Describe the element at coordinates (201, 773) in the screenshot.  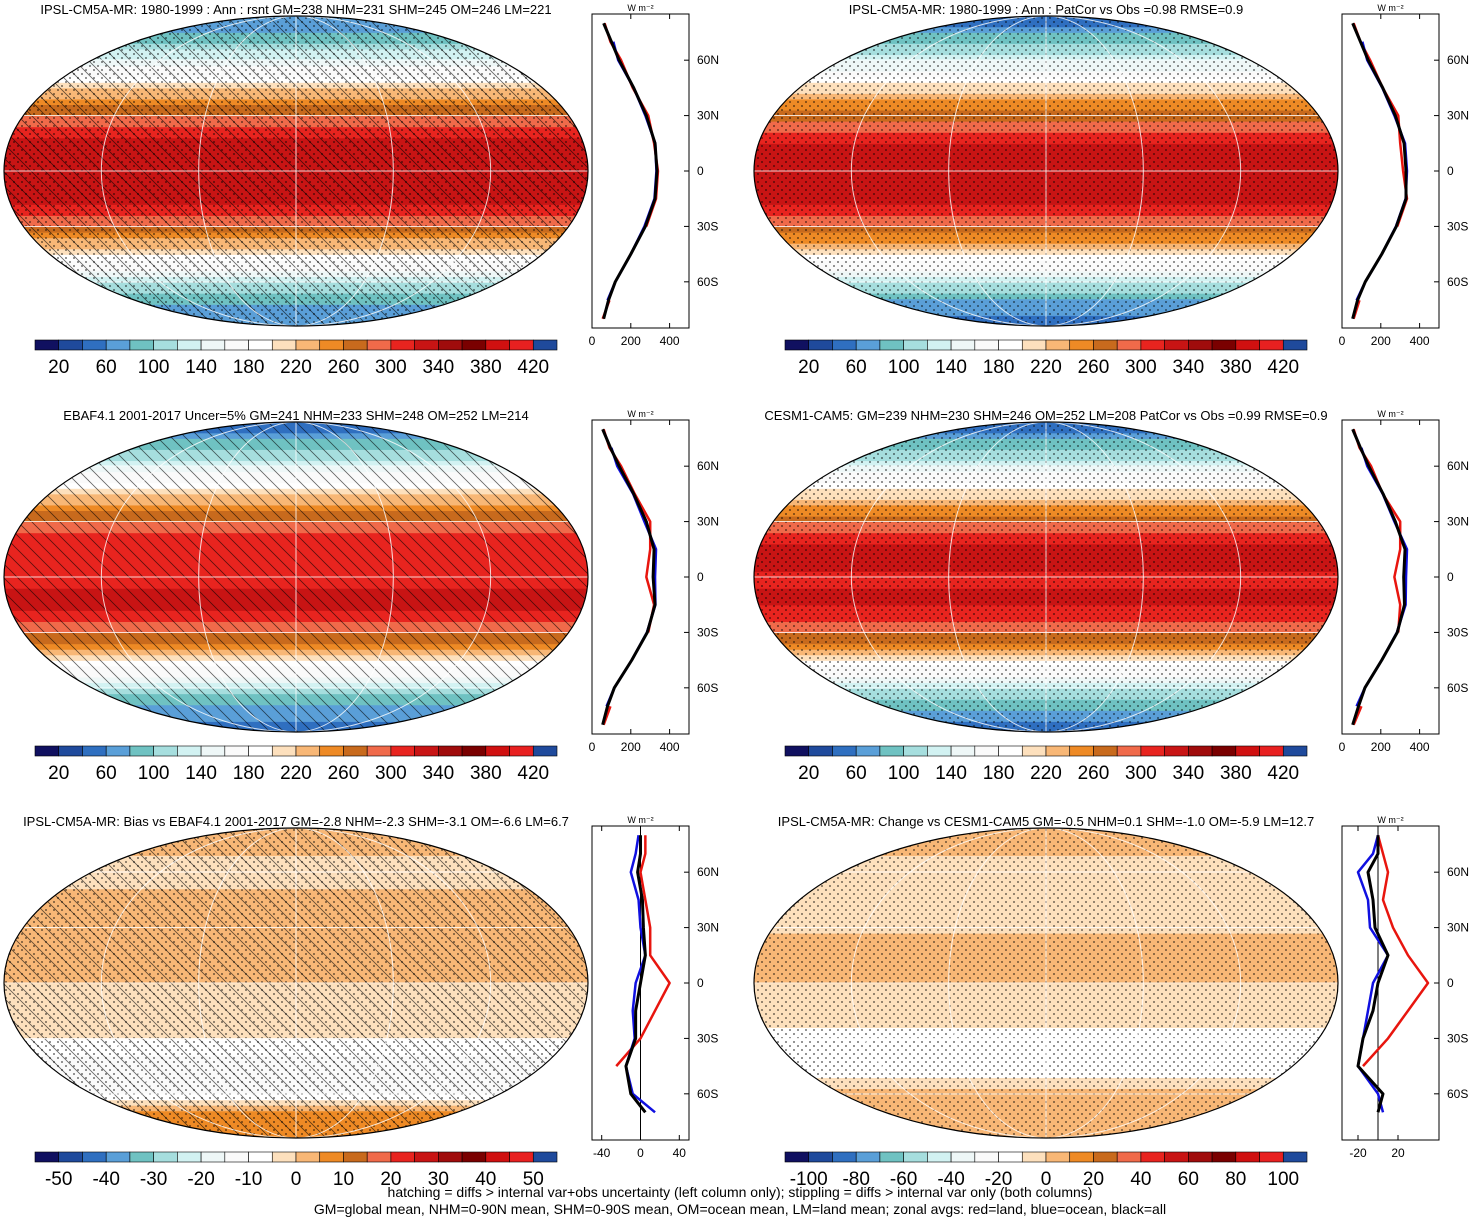
I see `colorbar-label: 140` at that location.